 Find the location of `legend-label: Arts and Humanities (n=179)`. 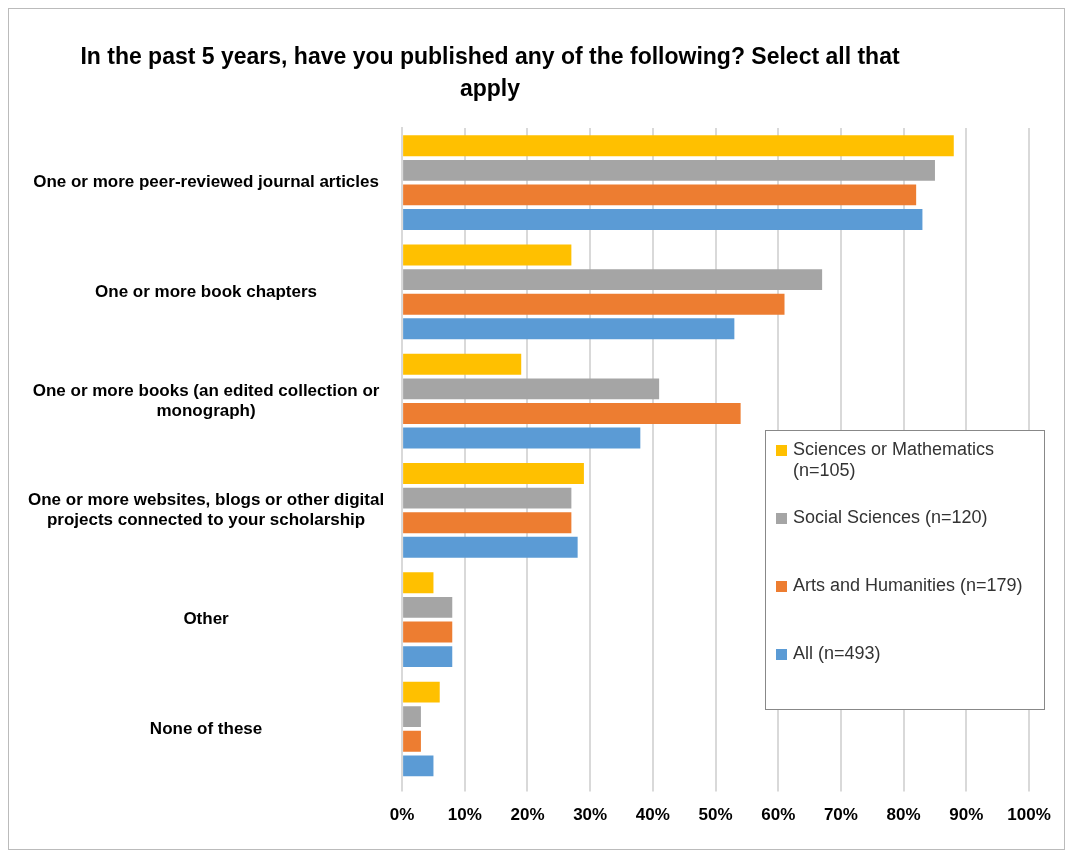

legend-label: Arts and Humanities (n=179) is located at coordinates (908, 585).